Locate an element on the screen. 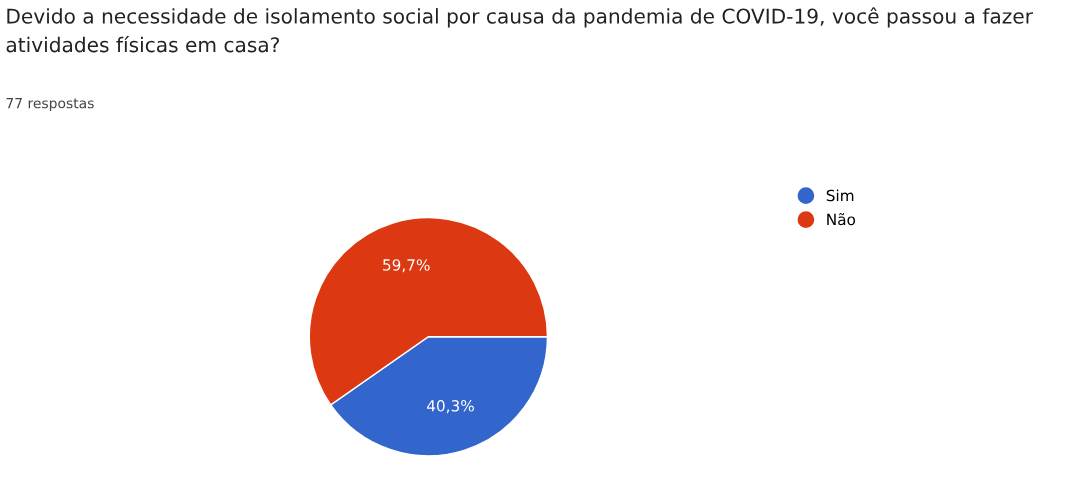 Image resolution: width=1079 pixels, height=488 pixels. legend-label: Sim is located at coordinates (840, 195).